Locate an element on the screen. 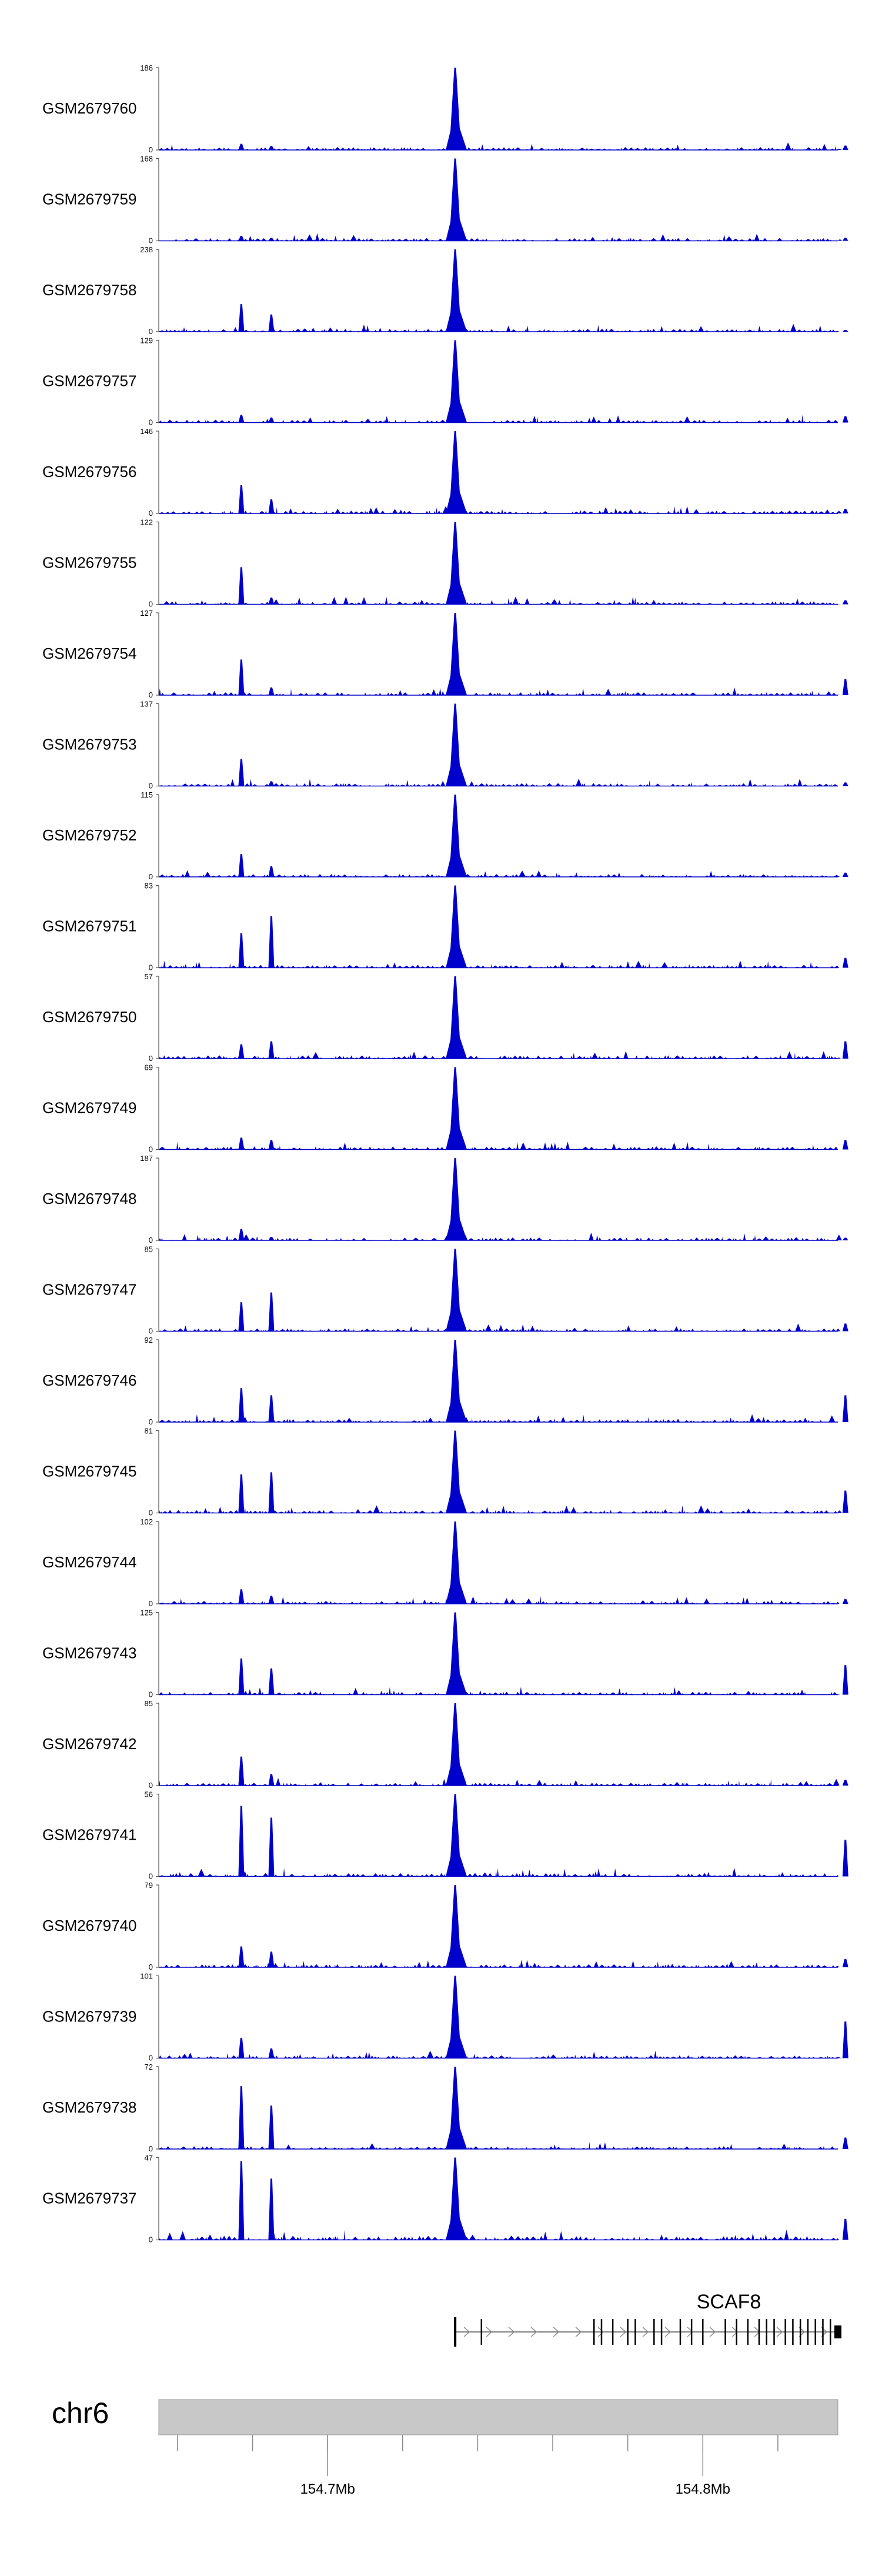 The image size is (882, 2576). y-max-label: 186 is located at coordinates (146, 68).